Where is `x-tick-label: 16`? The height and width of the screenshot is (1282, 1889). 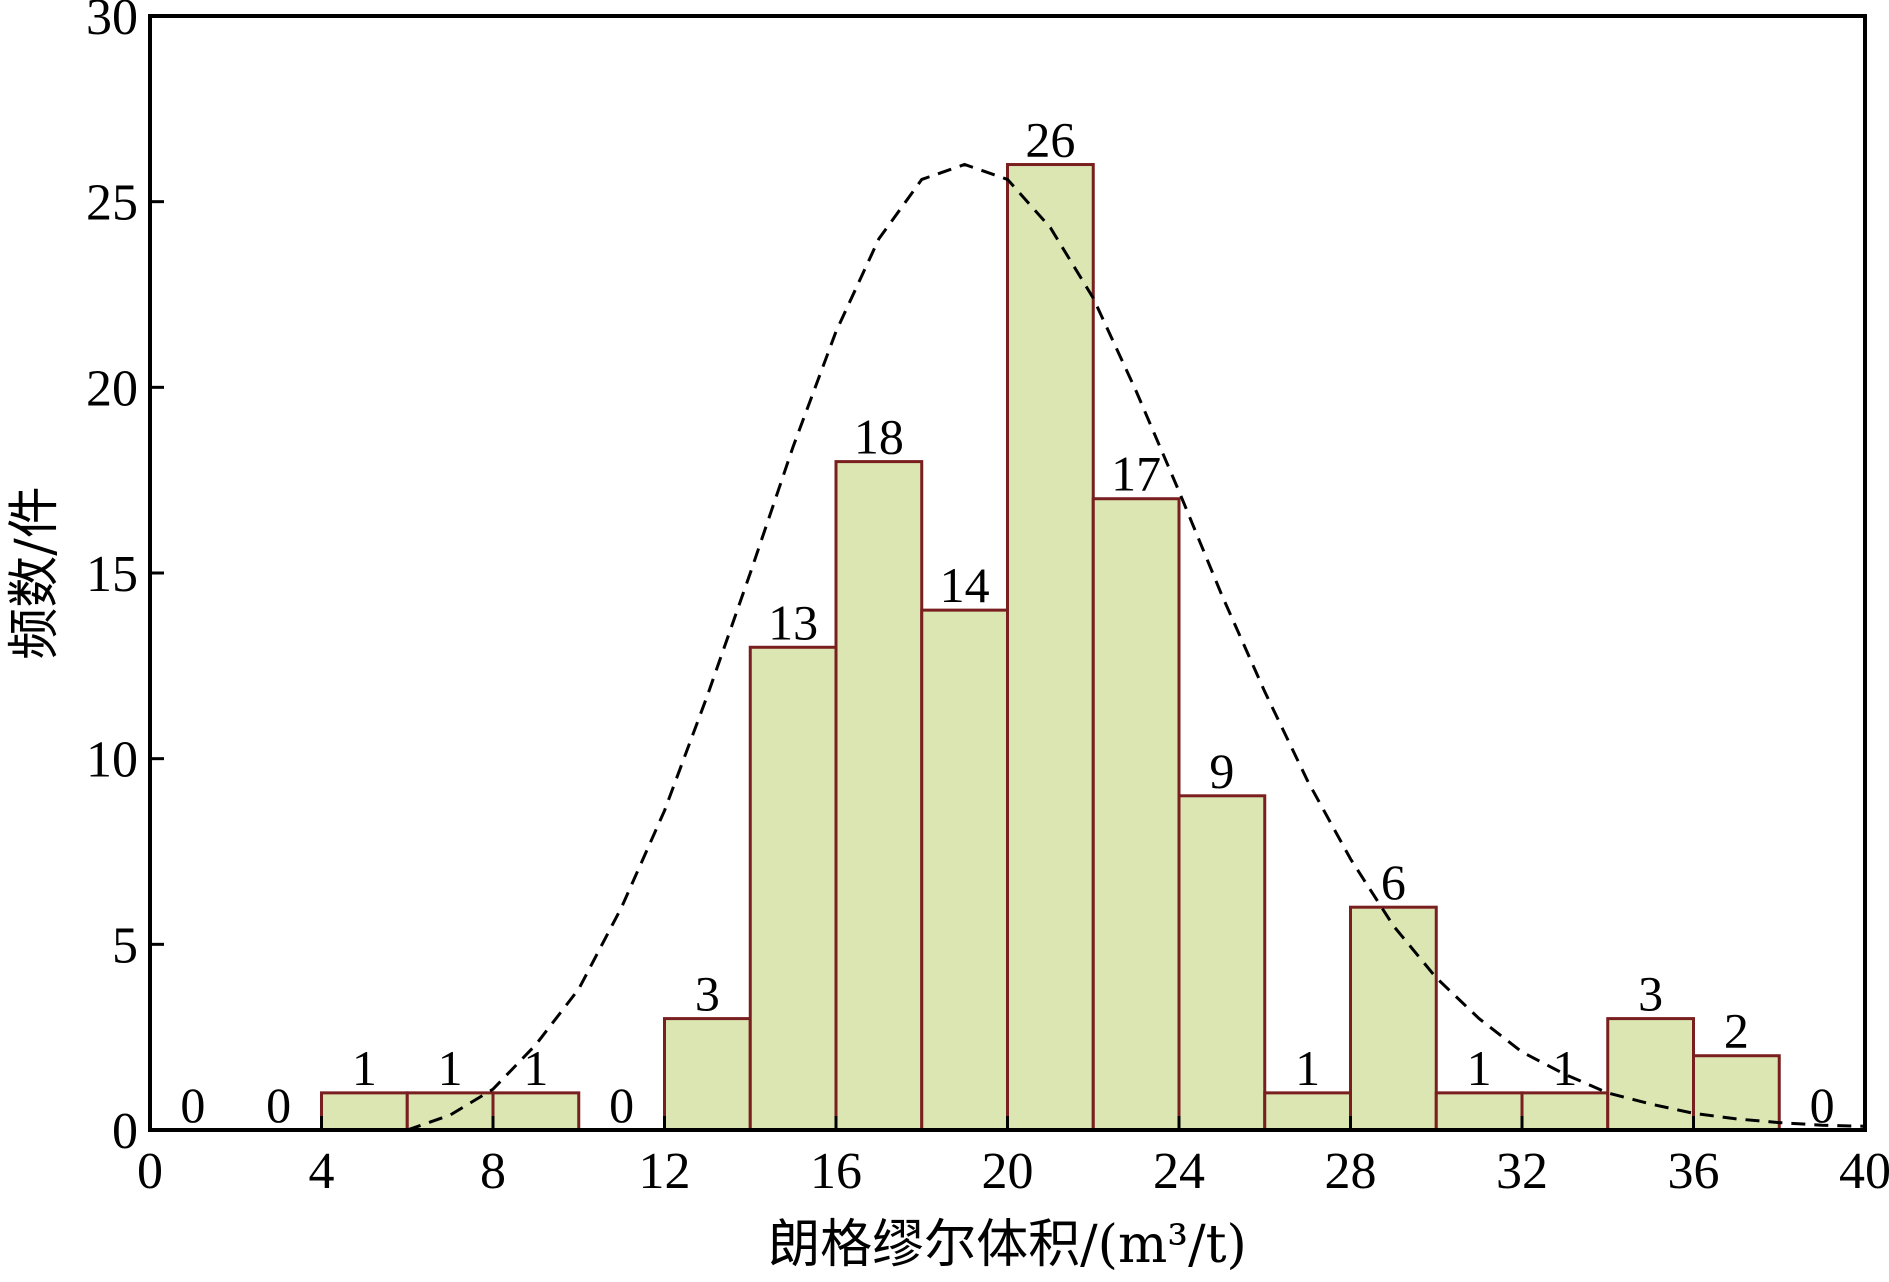 x-tick-label: 16 is located at coordinates (836, 1171).